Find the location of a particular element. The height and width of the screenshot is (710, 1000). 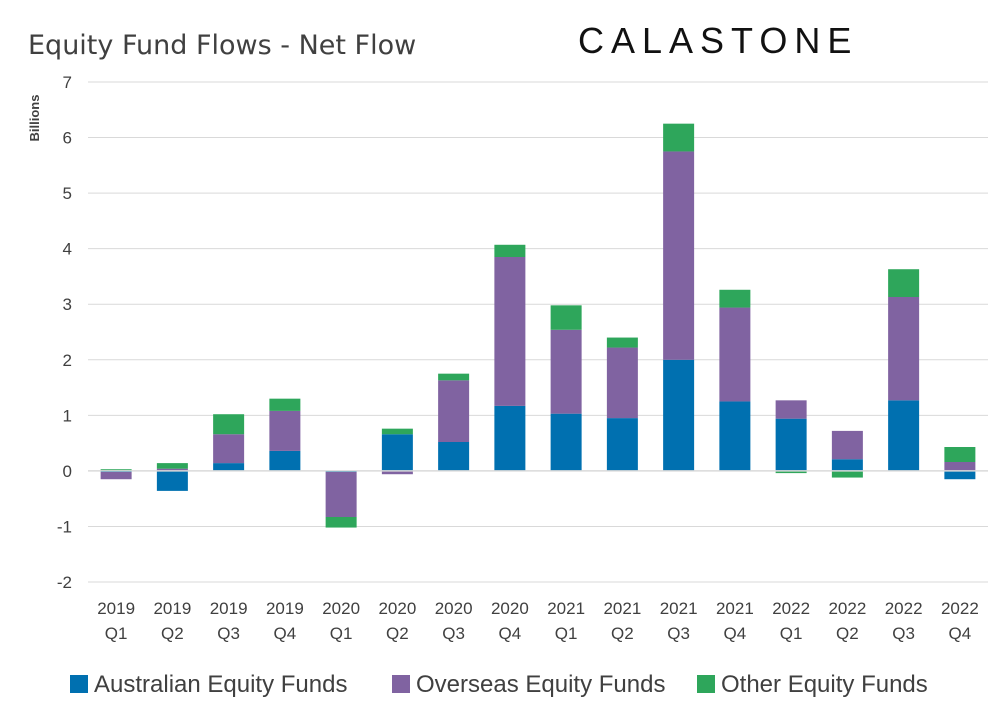

y-tick-label: 3 is located at coordinates (67, 304).